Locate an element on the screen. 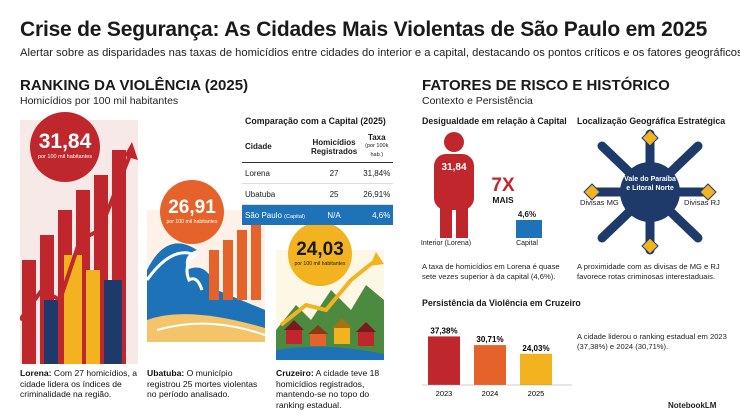 This screenshot has width=740, height=416. x-tick-label: 2025 is located at coordinates (536, 393).